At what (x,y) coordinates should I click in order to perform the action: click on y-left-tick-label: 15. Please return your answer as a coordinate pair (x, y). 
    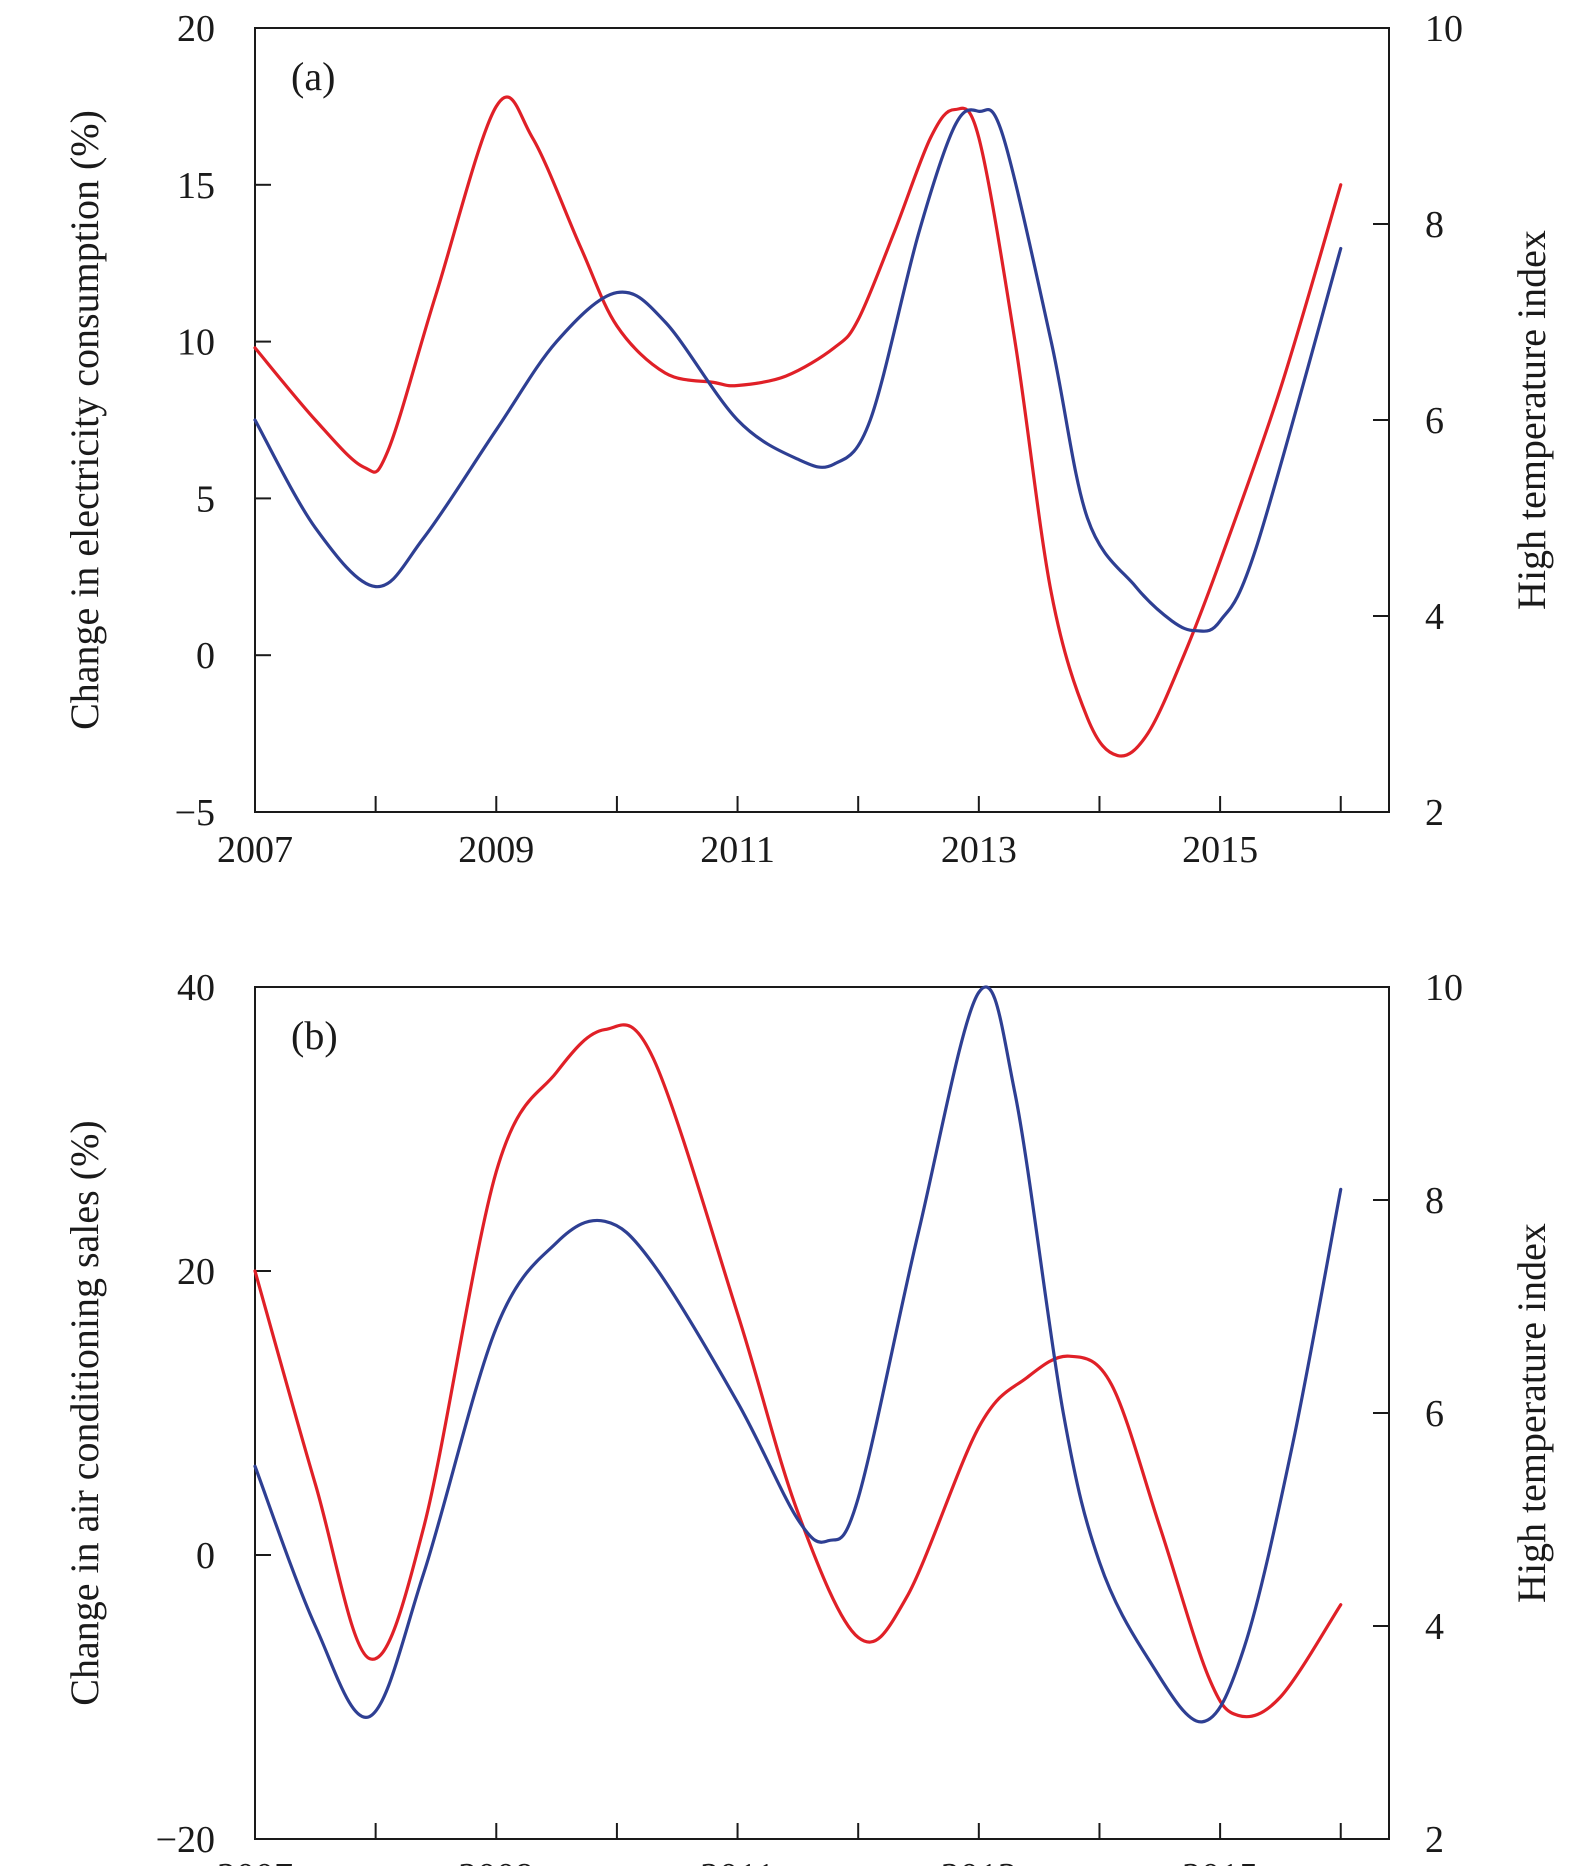
    Looking at the image, I should click on (196, 186).